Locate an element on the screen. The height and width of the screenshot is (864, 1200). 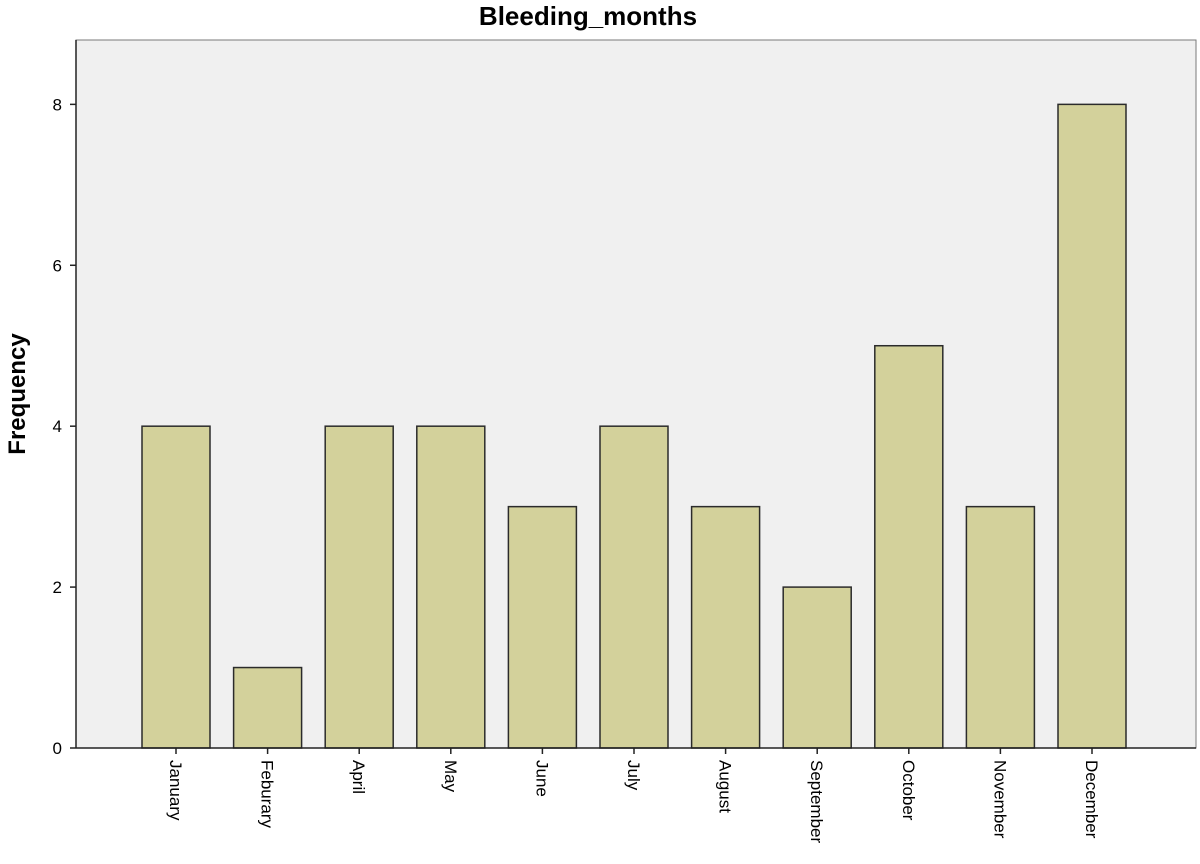
bar-october is located at coordinates (909, 546).